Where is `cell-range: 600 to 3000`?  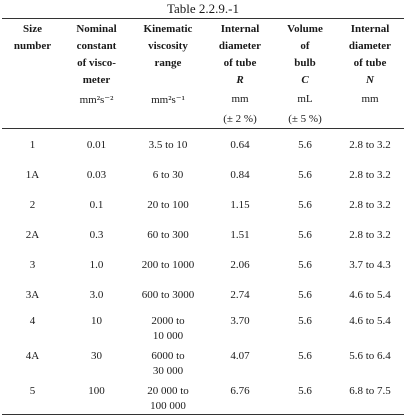
cell-range: 600 to 3000 is located at coordinates (168, 295).